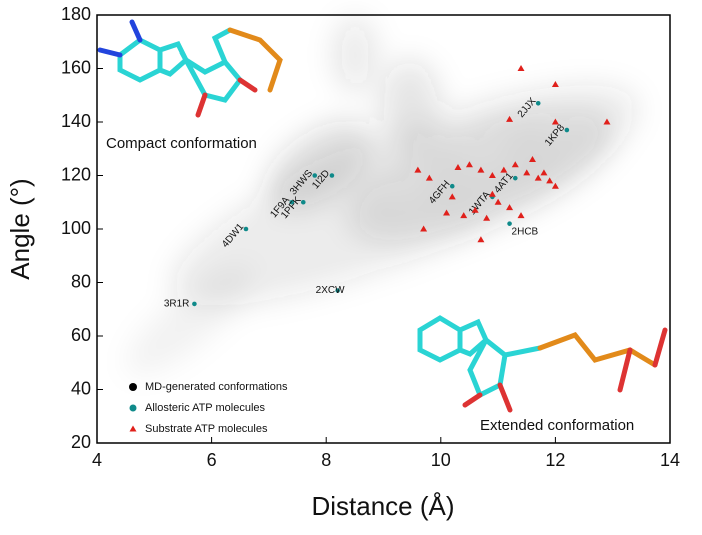  Describe the element at coordinates (76, 14) in the screenshot. I see `y-tick-label: 180` at that location.